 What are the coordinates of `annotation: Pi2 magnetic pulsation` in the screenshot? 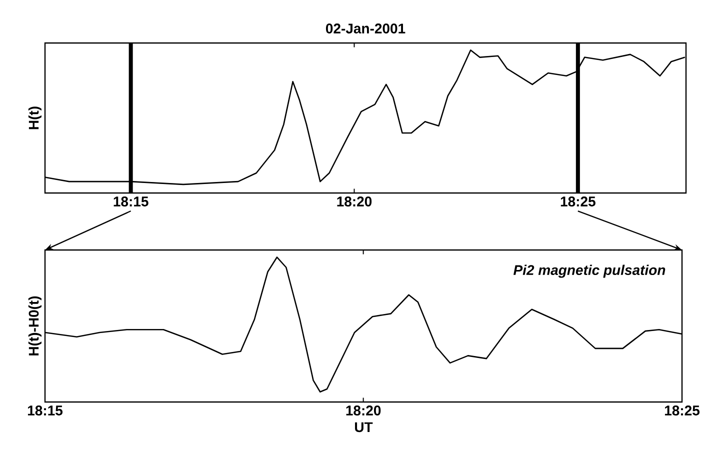 It's located at (590, 271).